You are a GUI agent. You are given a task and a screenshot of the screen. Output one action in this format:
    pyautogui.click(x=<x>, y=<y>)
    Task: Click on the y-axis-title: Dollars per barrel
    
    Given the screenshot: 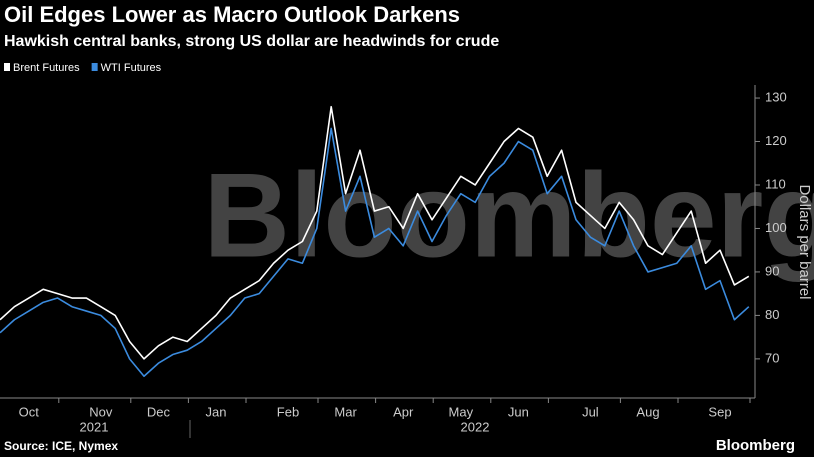 What is the action you would take?
    pyautogui.click(x=804, y=241)
    